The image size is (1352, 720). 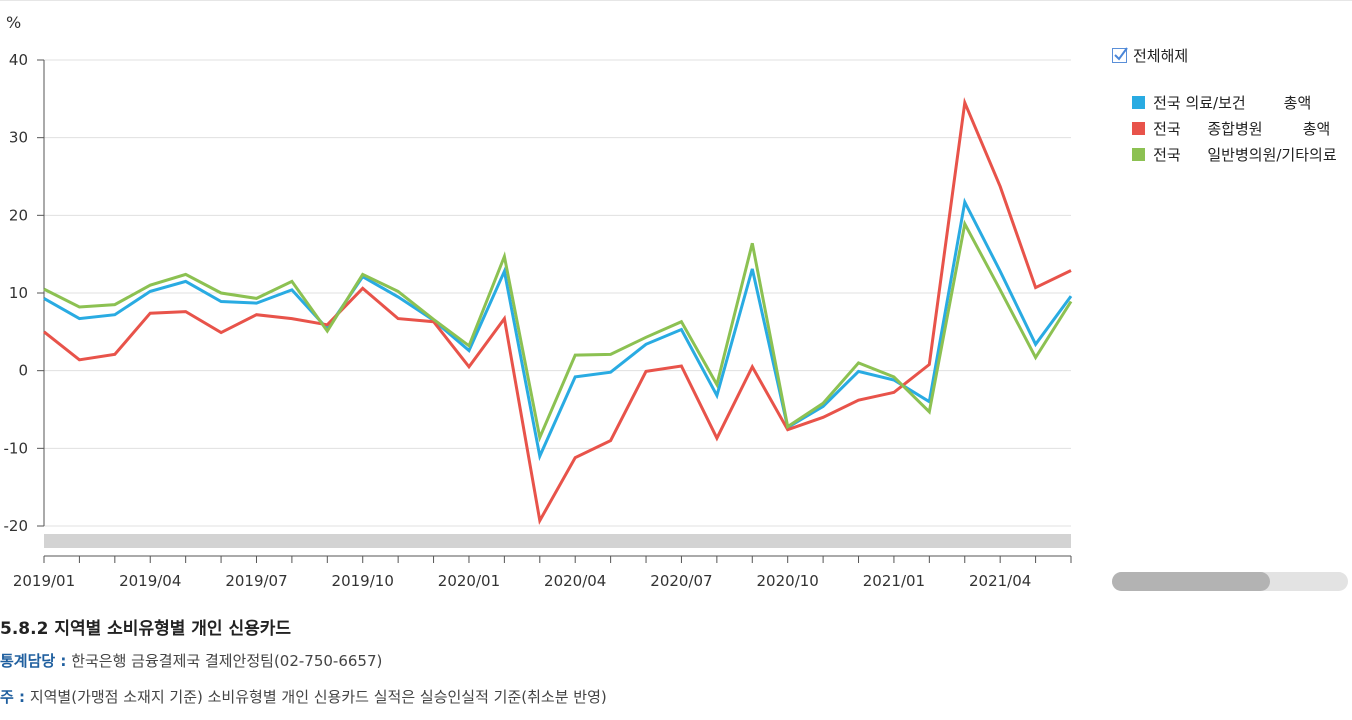 What do you see at coordinates (256, 581) in the screenshot?
I see `x-tick-label: 2019/07` at bounding box center [256, 581].